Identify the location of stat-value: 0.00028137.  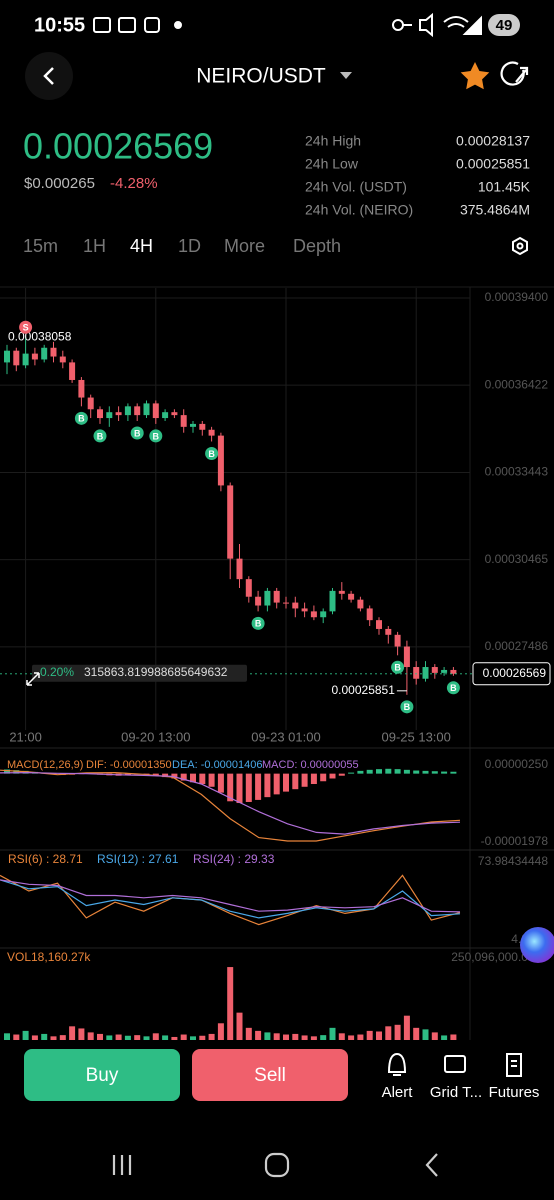
(493, 141).